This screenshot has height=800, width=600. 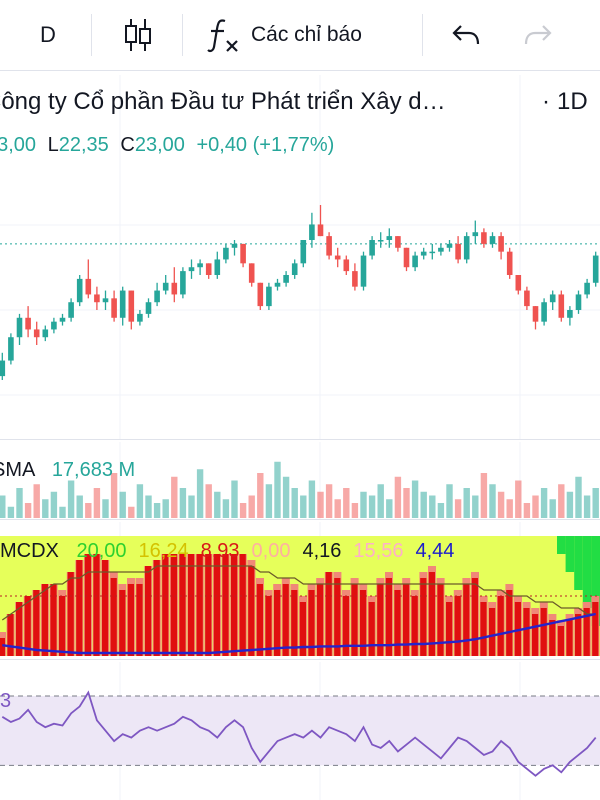 What do you see at coordinates (167, 145) in the screenshot?
I see `ohlc-legend: 23,00 L22,35 C23,00 +0,40 (+1,77%)` at bounding box center [167, 145].